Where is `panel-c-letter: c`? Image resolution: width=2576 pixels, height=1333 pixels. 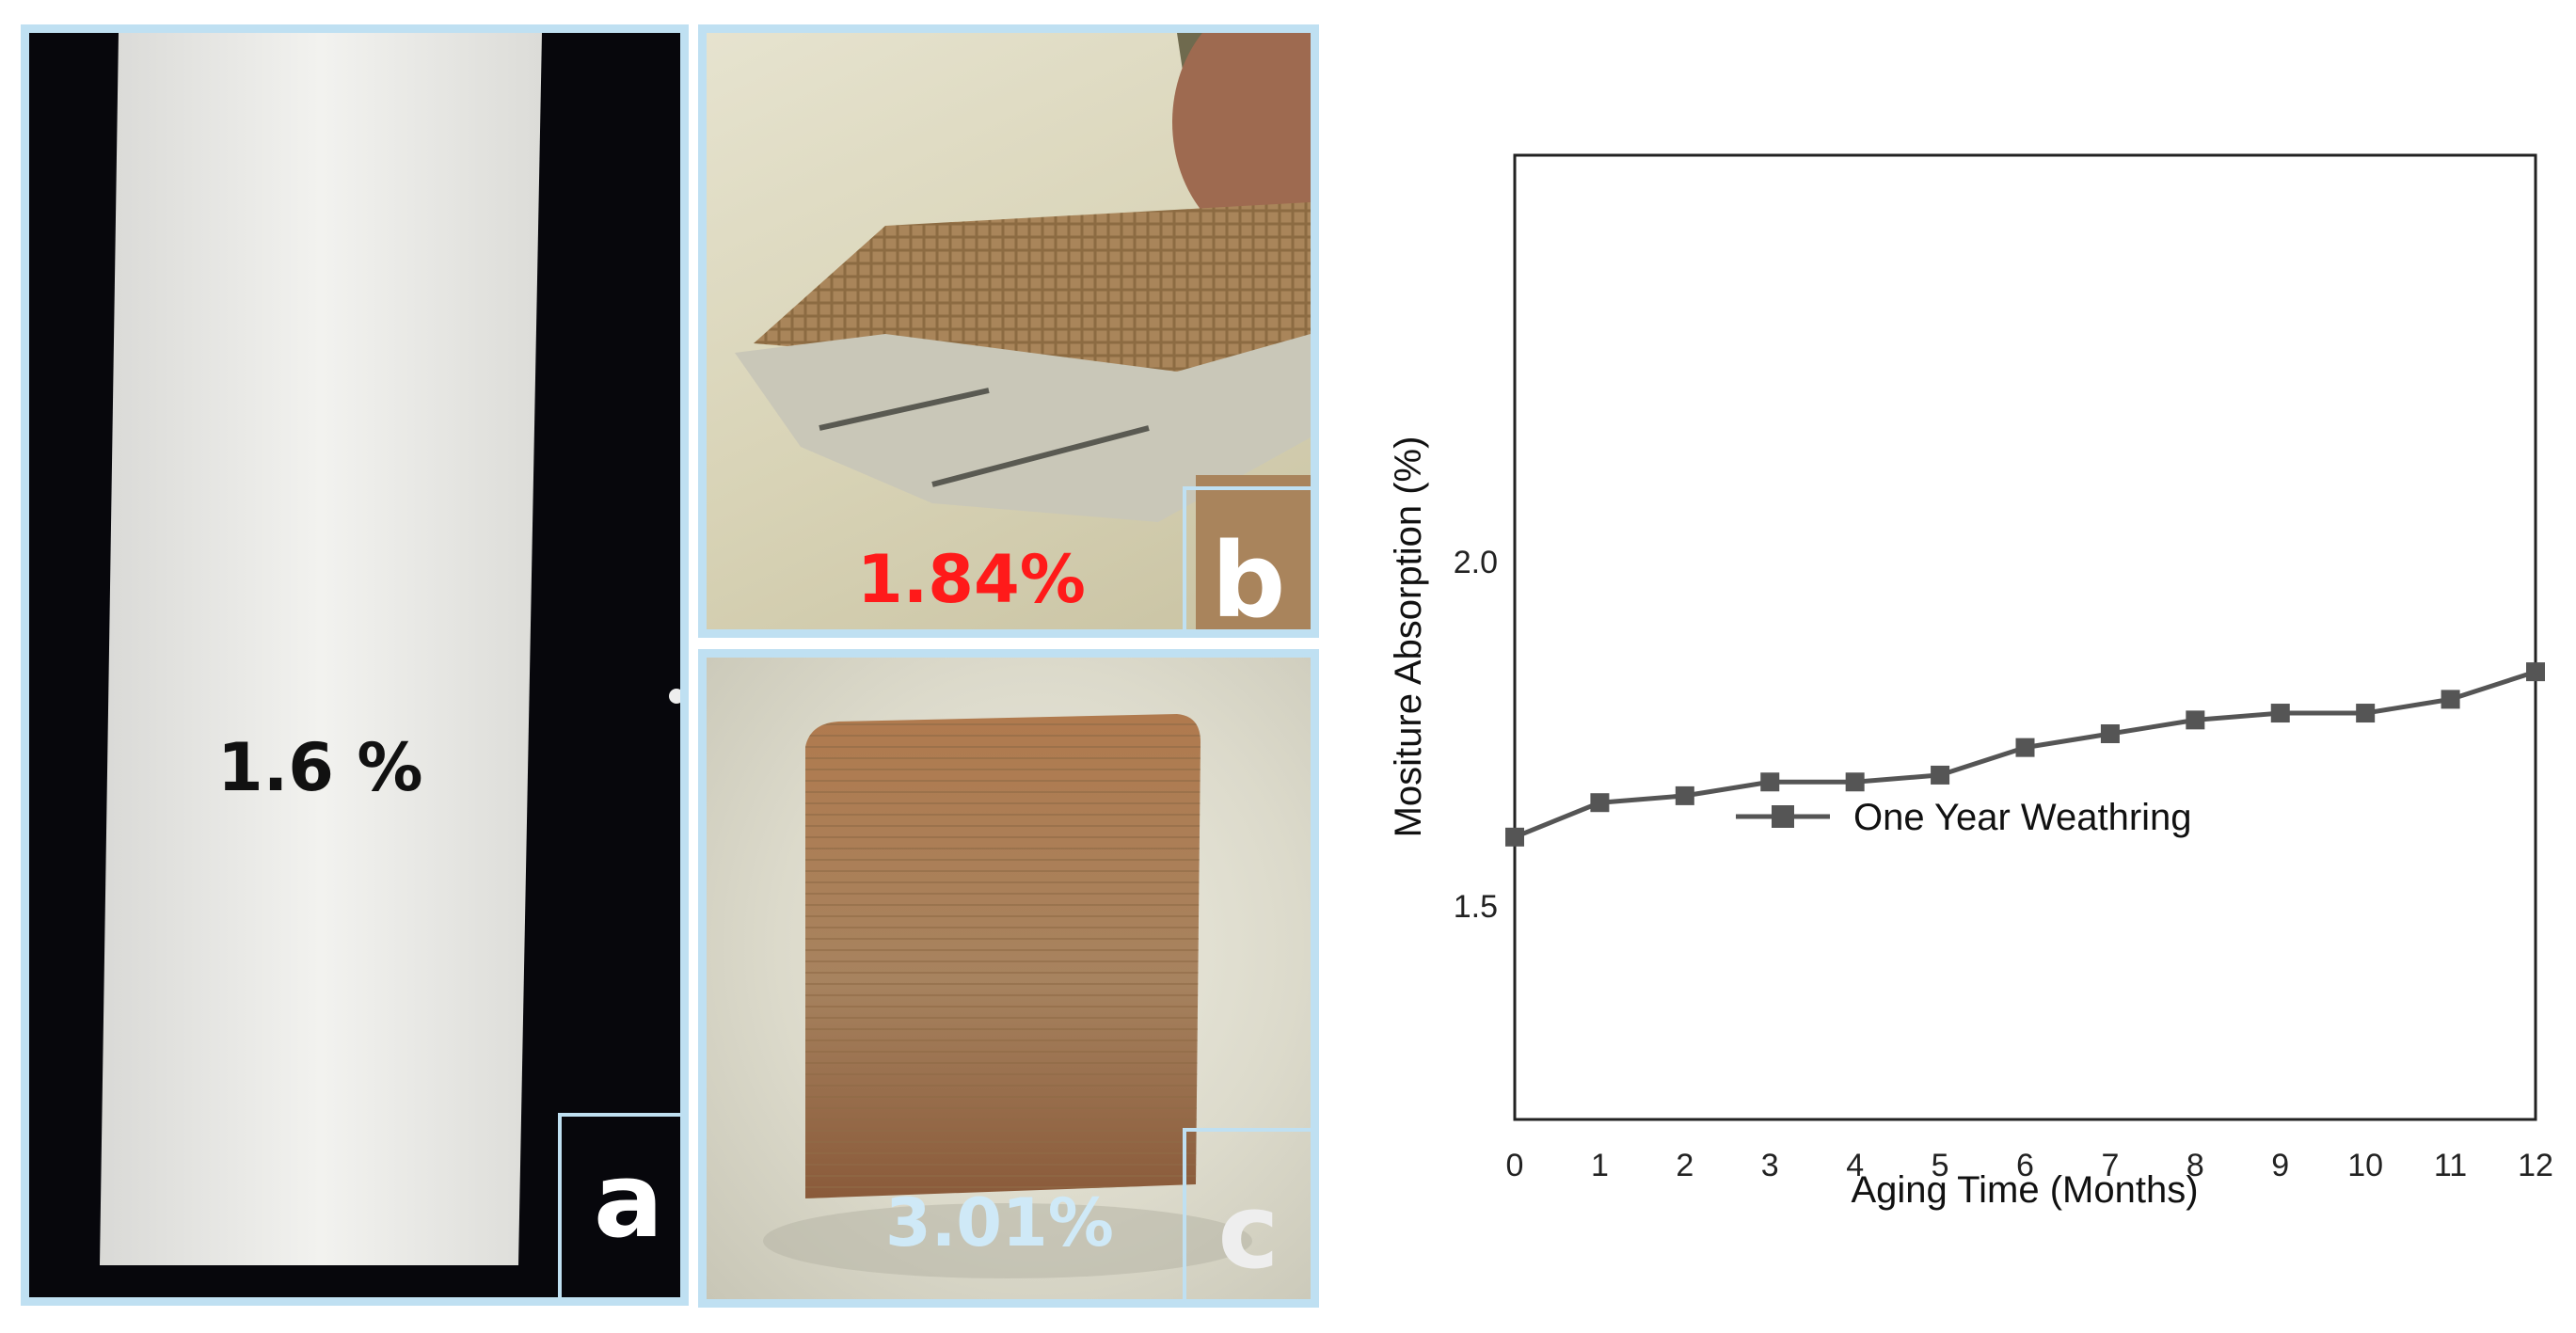
panel-c-letter: c is located at coordinates (1247, 1213).